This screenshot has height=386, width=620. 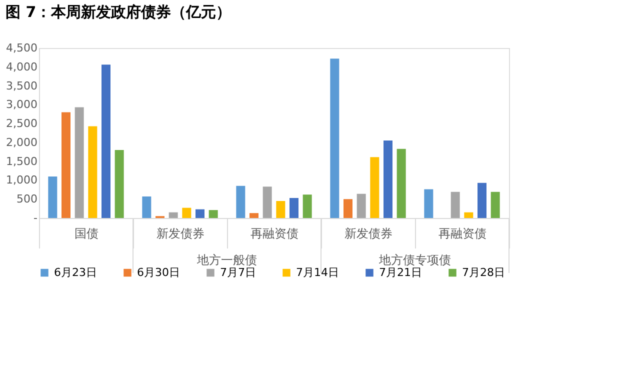 I want to click on y-tick-label: 2,000, so click(x=22, y=142).